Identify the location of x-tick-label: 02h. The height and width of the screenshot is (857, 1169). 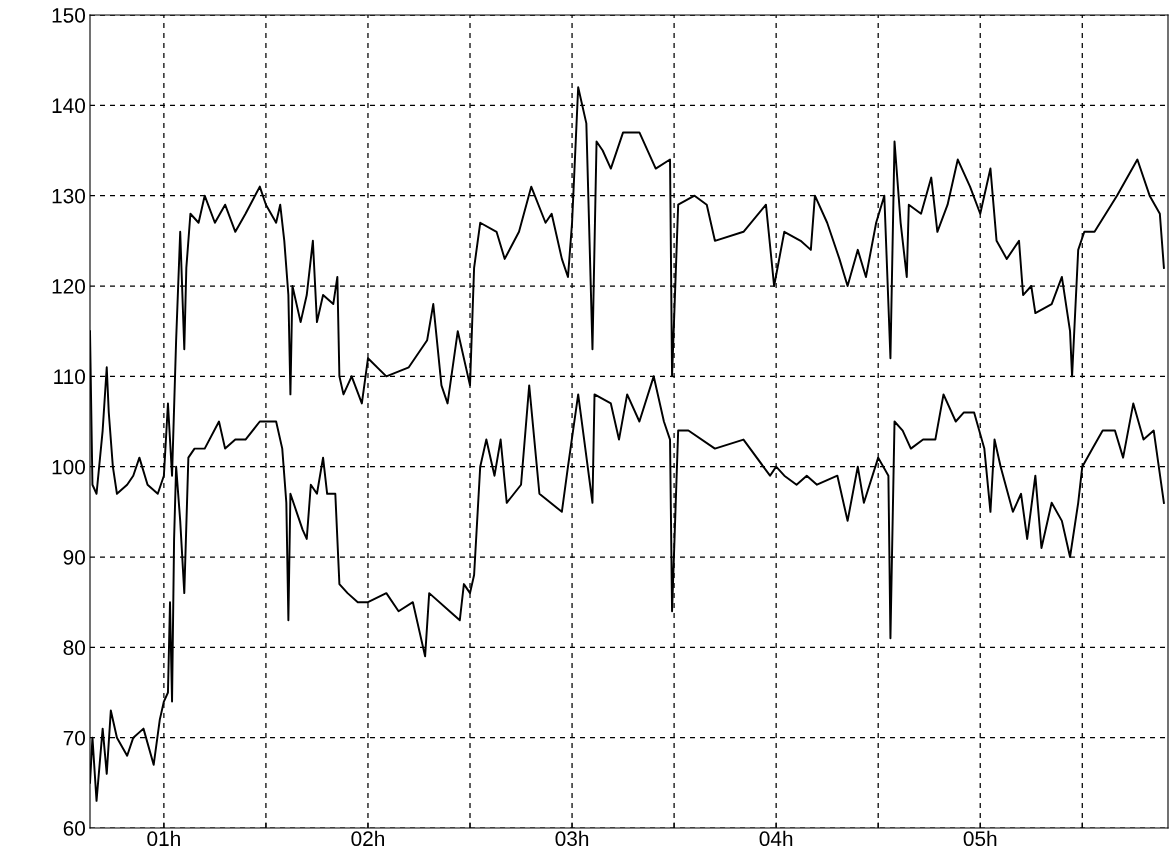
(367, 838).